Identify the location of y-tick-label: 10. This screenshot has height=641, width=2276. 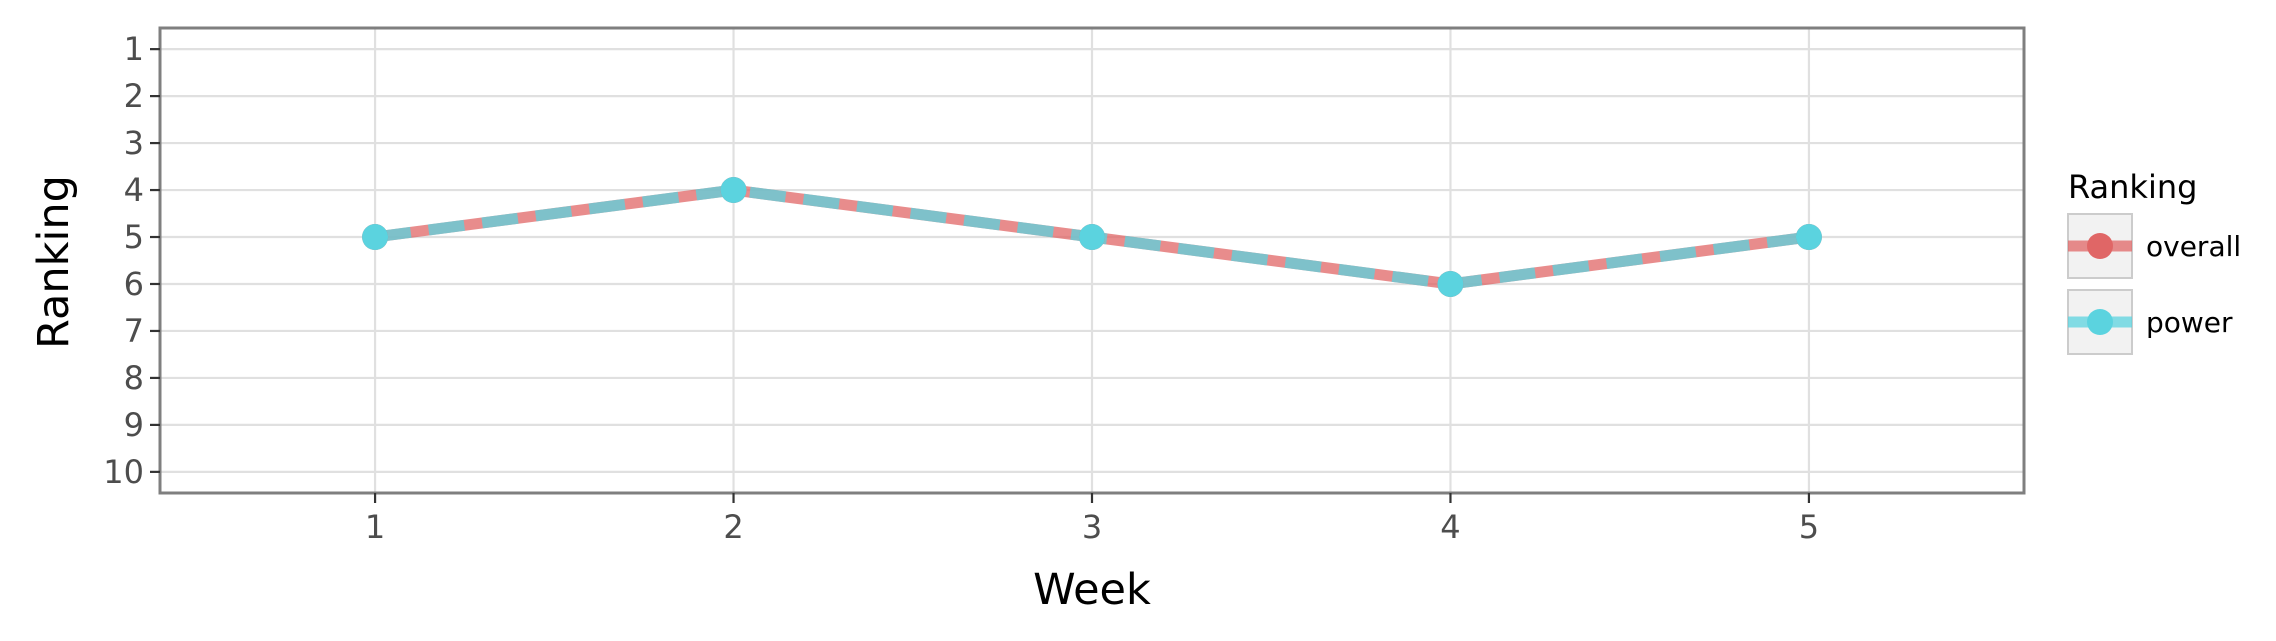
(123, 472).